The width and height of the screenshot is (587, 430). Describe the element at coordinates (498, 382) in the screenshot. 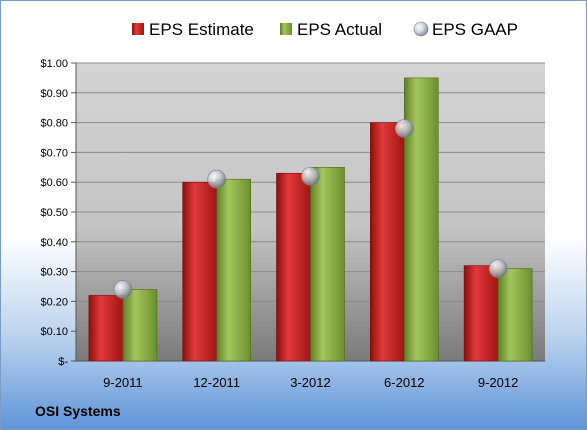

I see `x-tick-label: 9-2012` at that location.